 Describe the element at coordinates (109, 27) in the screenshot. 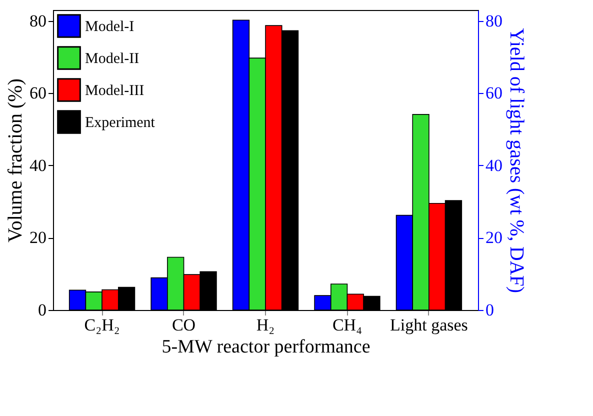

I see `legend-label: Model-I` at that location.